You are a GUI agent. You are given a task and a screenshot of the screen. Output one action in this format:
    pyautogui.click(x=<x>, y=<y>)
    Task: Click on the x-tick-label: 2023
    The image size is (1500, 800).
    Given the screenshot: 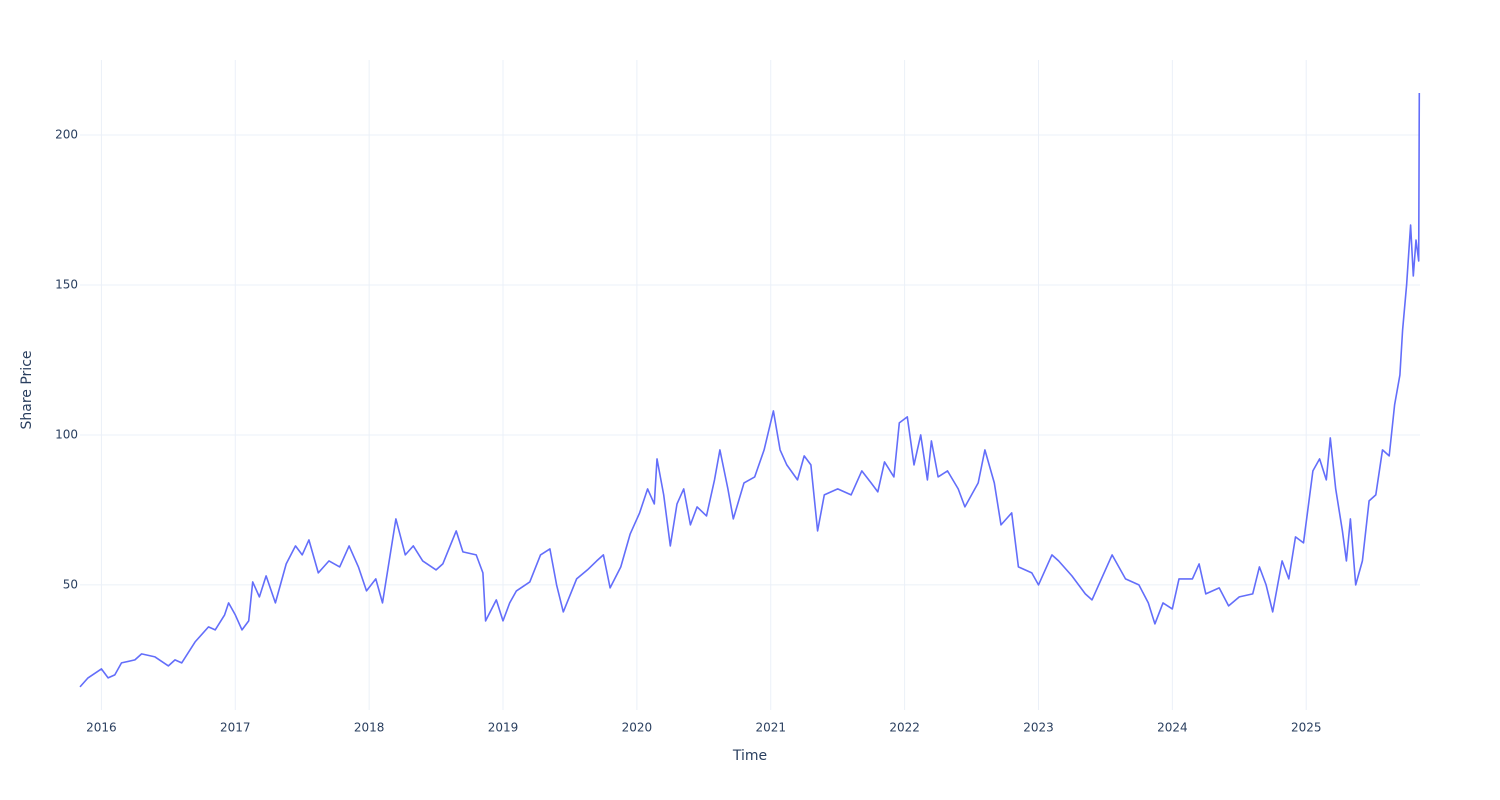 What is the action you would take?
    pyautogui.click(x=1038, y=728)
    